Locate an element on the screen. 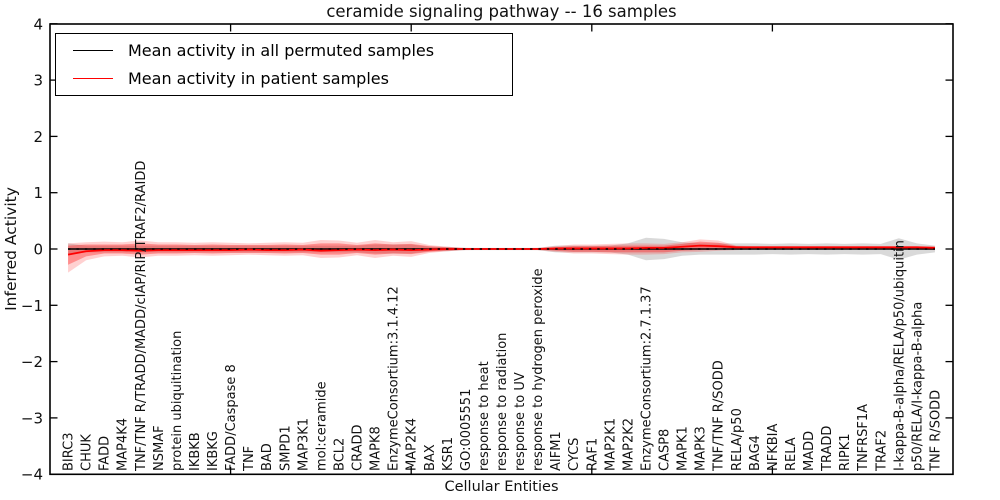 This screenshot has height=500, width=1000. x-tick-label: SMPD1 is located at coordinates (285, 448).